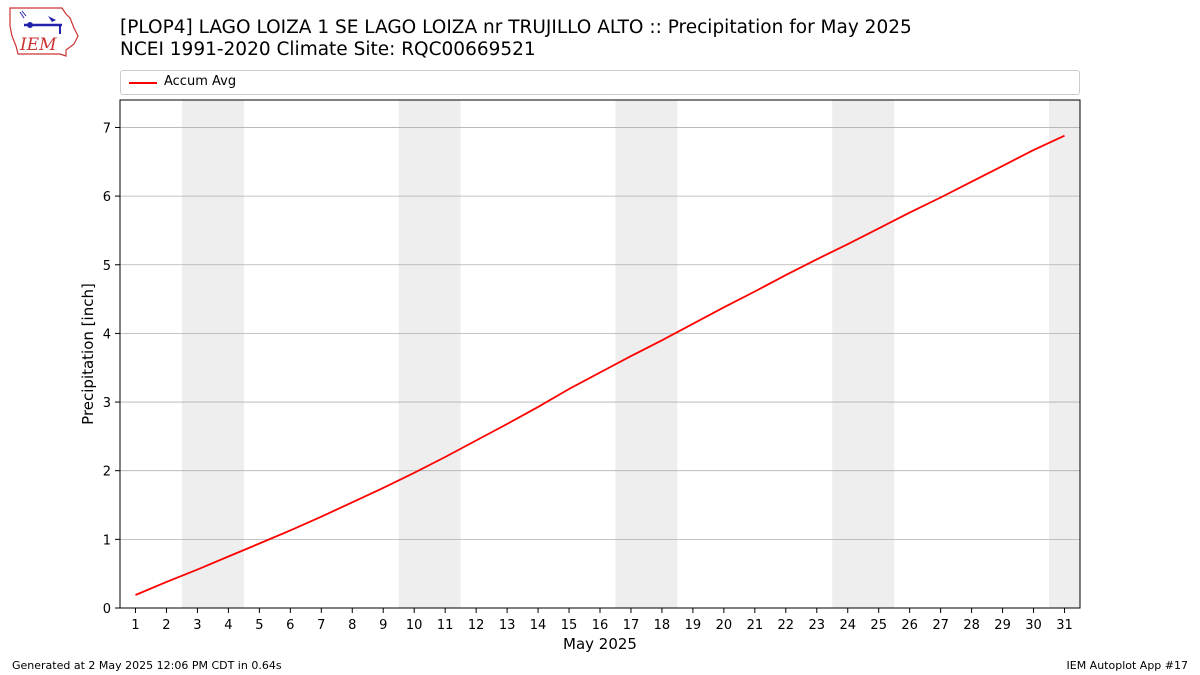 The width and height of the screenshot is (1200, 675). What do you see at coordinates (143, 83) in the screenshot?
I see `legend-line-swatch` at bounding box center [143, 83].